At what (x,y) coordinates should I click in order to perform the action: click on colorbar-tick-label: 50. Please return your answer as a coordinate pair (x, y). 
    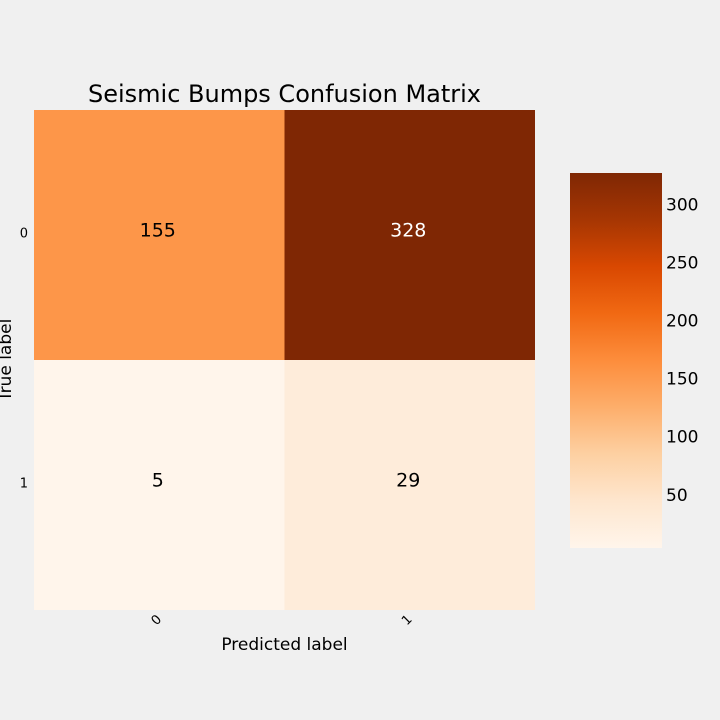
    Looking at the image, I should click on (677, 496).